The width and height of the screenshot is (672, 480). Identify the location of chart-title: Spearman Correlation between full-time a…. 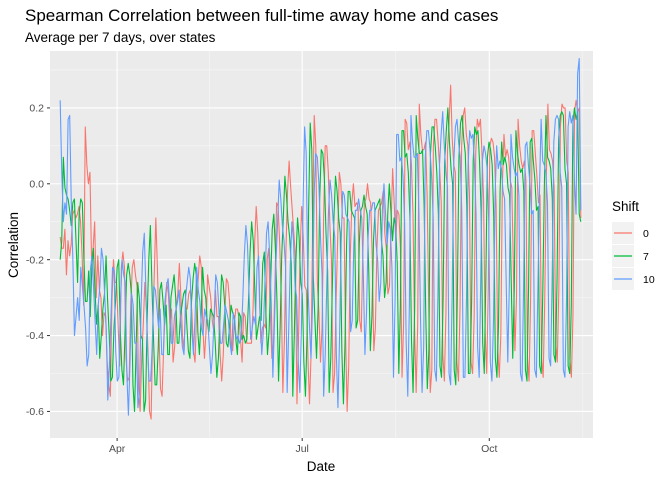
(261, 15).